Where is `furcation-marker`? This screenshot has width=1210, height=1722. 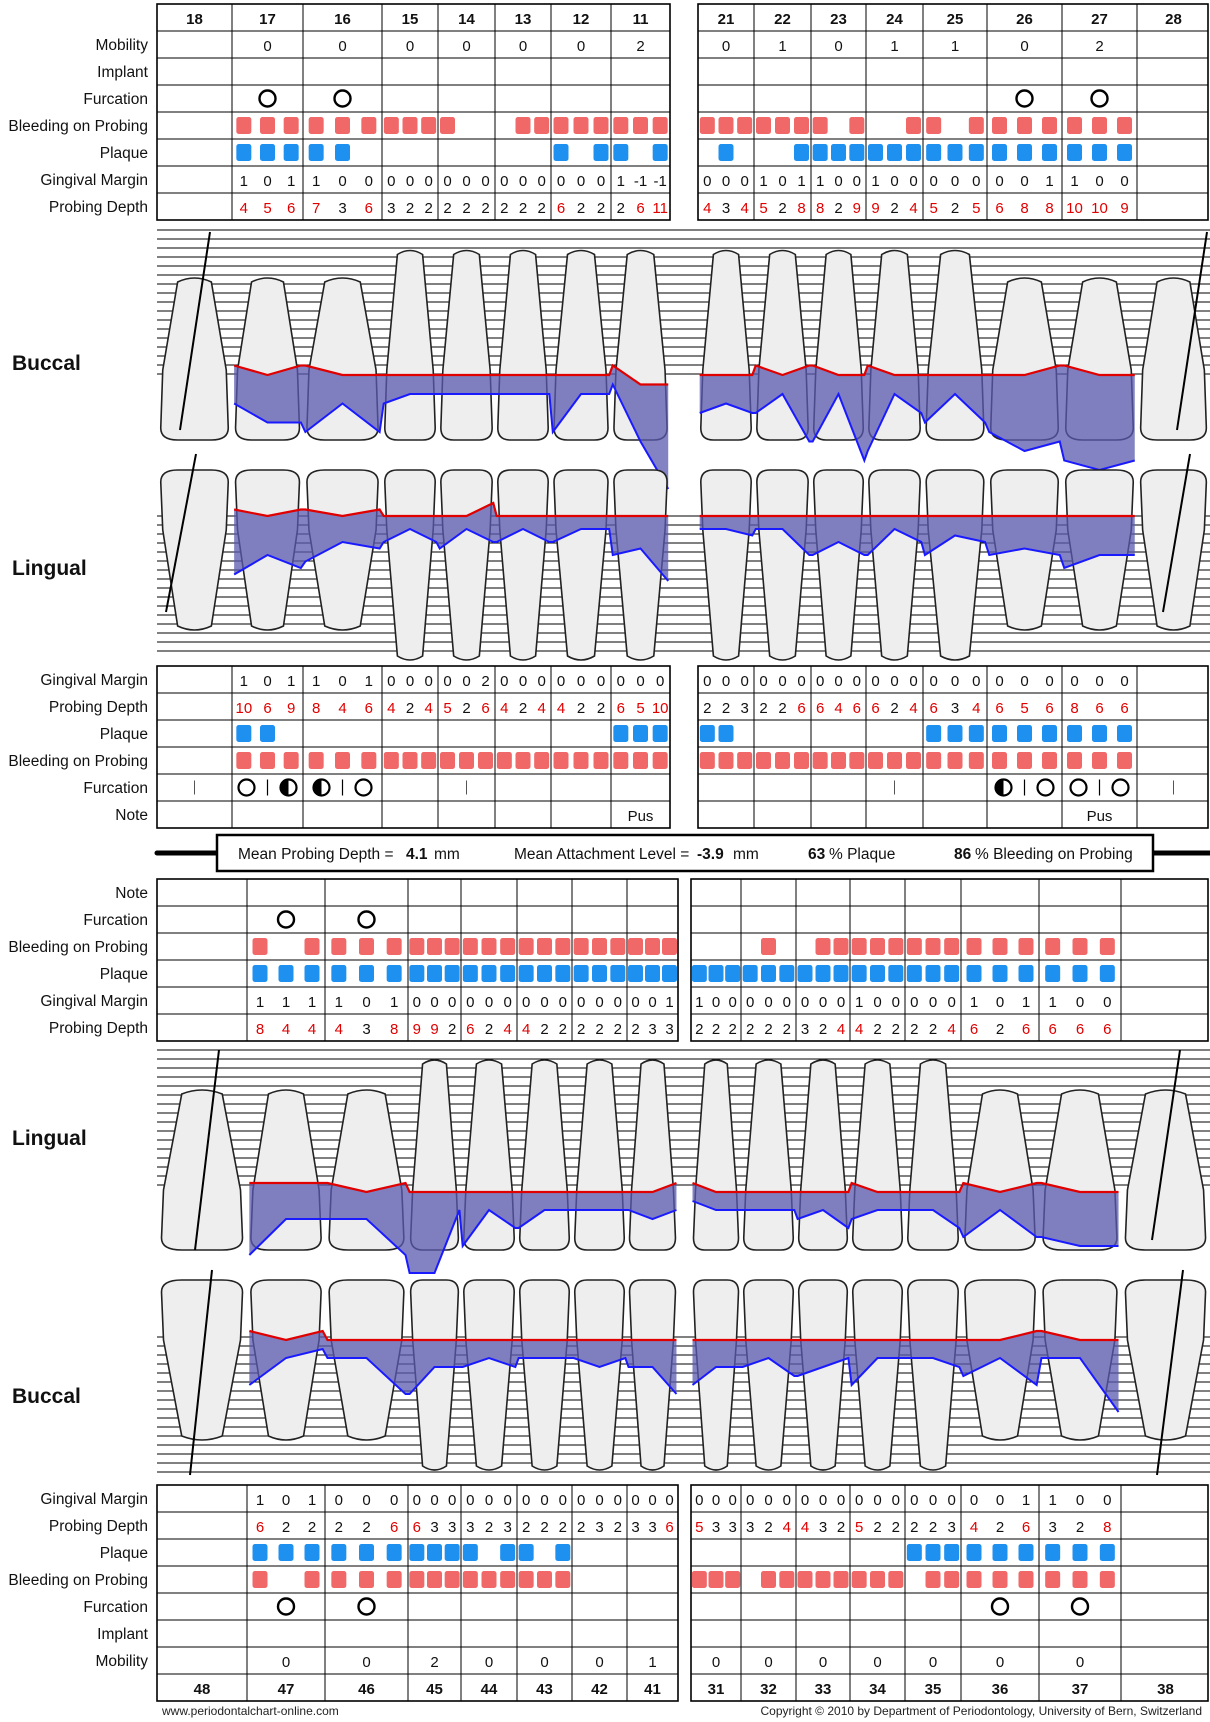 furcation-marker is located at coordinates (342, 98).